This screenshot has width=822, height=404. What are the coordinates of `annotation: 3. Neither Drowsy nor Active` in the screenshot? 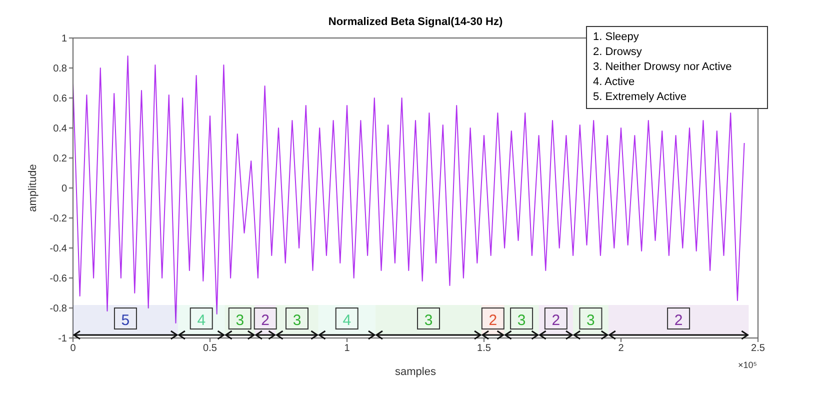 It's located at (663, 67).